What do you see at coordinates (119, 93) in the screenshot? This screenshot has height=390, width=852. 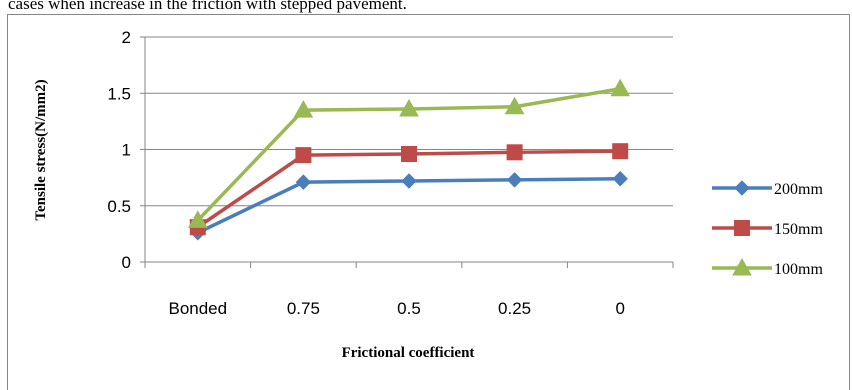 I see `y-tick-label: 1.5` at bounding box center [119, 93].